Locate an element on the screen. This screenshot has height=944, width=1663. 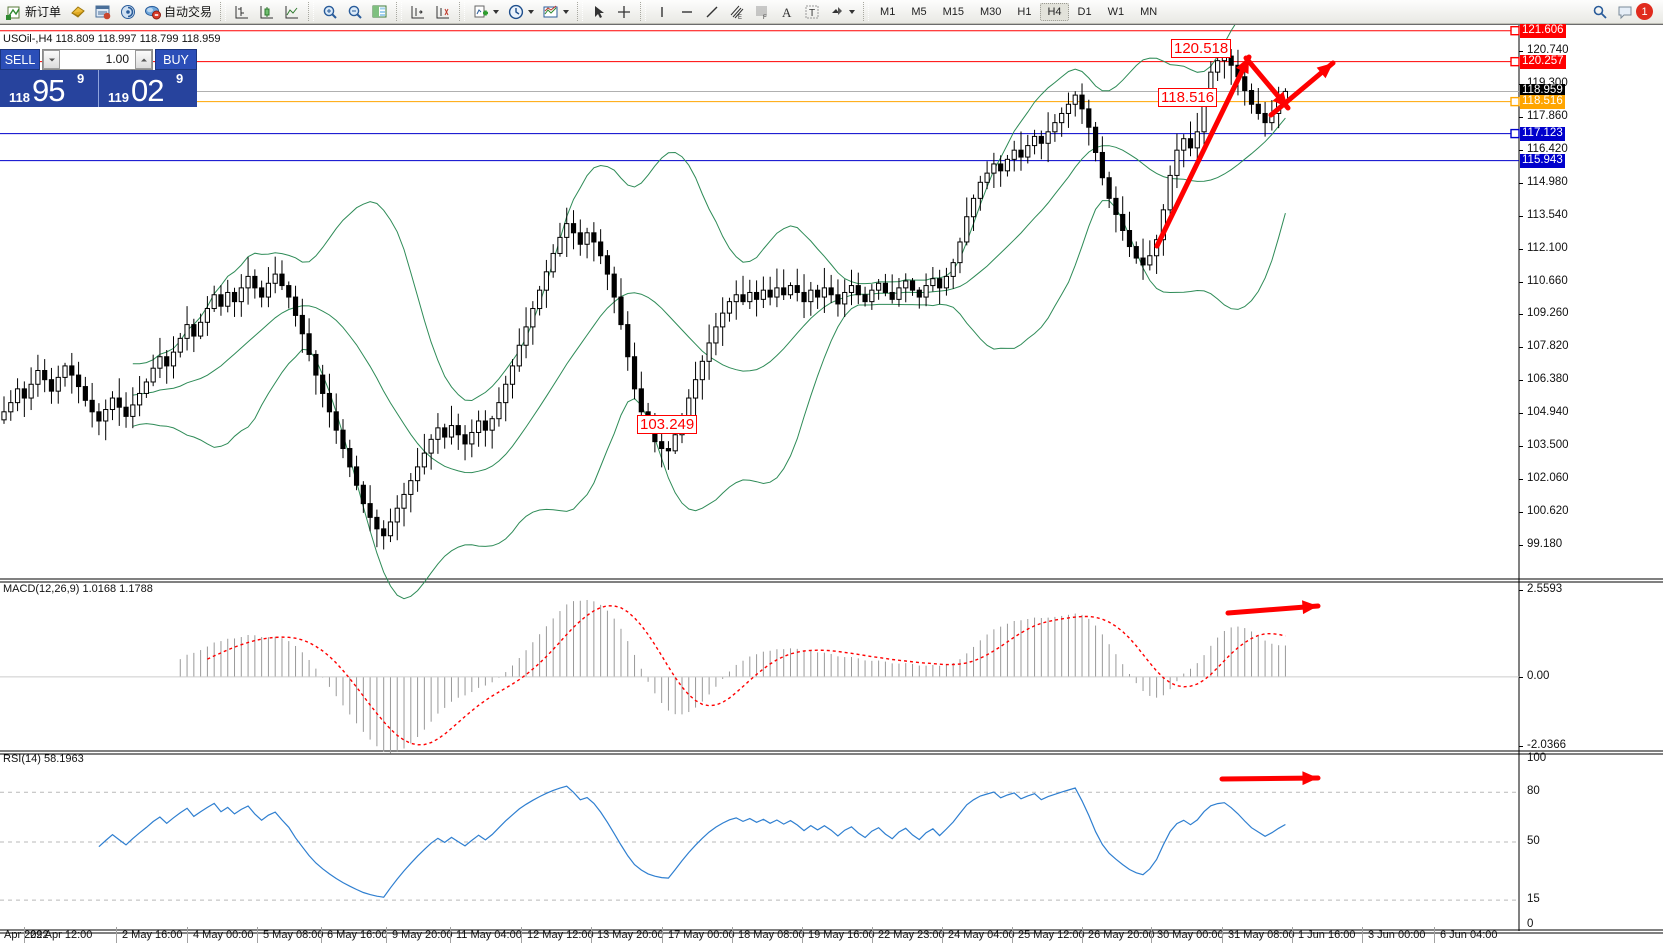
price-level-label: 118.516 is located at coordinates (1542, 101).